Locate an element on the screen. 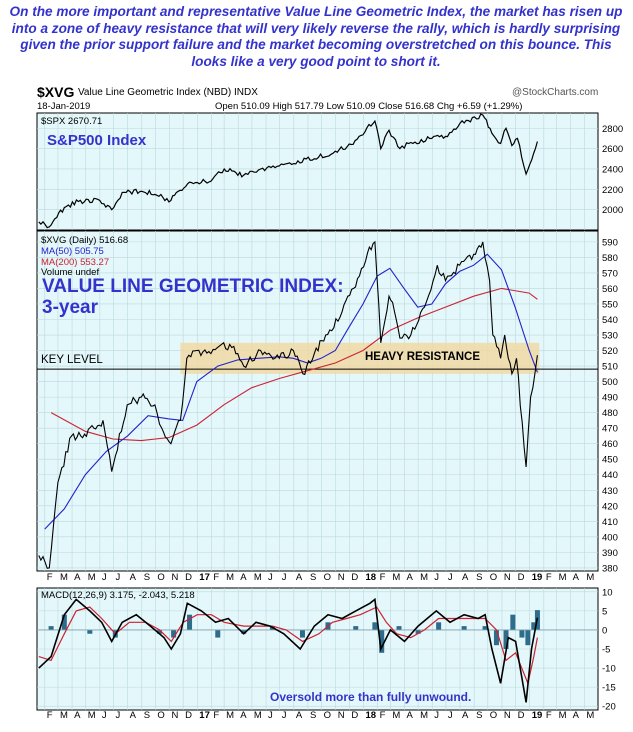 This screenshot has width=633, height=732. y-tick-label: 410 is located at coordinates (610, 522).